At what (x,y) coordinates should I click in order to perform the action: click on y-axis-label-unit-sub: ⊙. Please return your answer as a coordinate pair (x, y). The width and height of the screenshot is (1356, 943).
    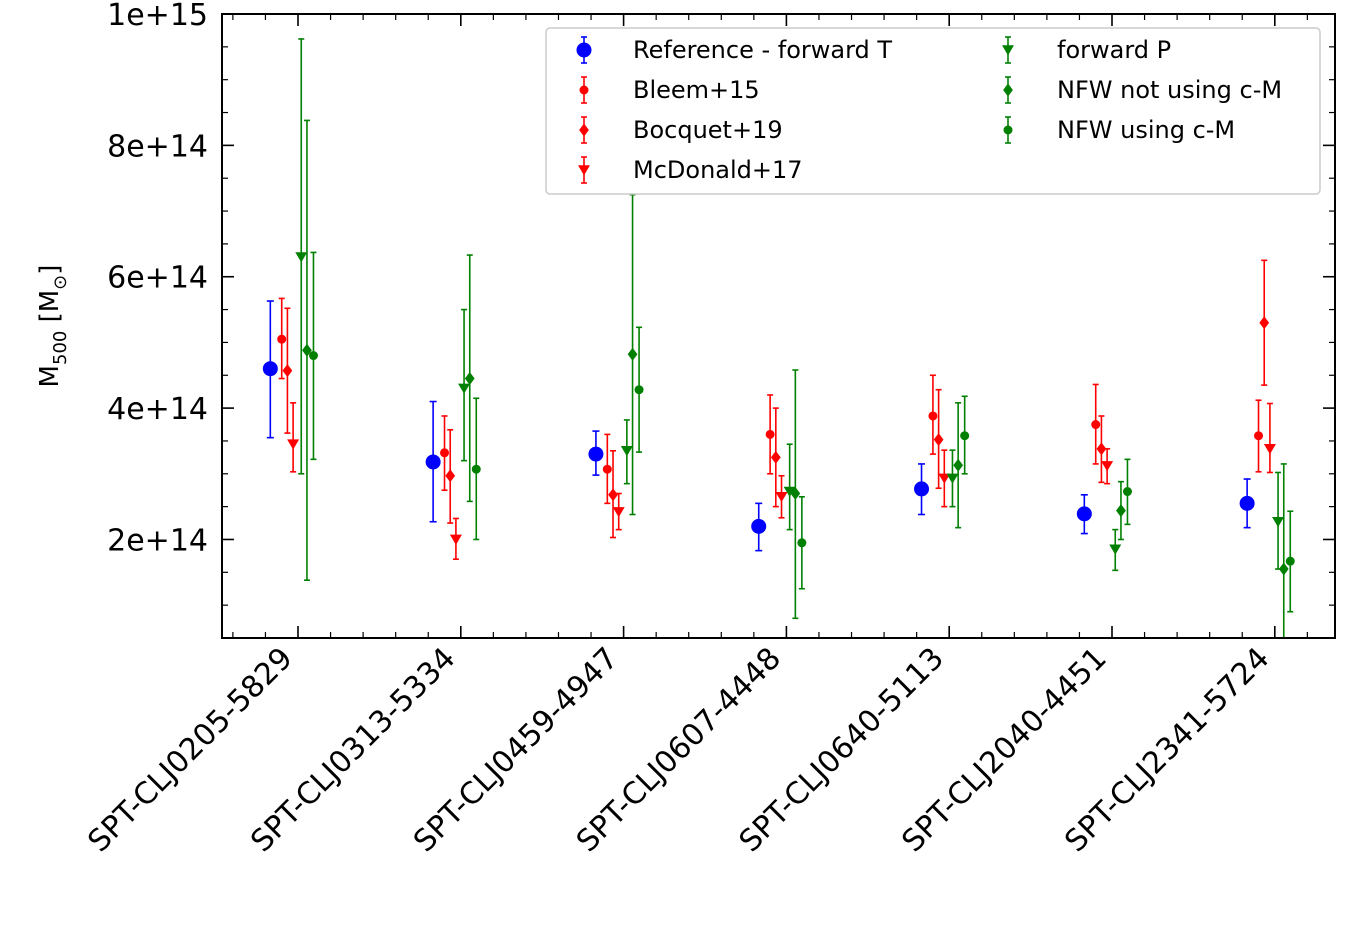
    Looking at the image, I should click on (60, 282).